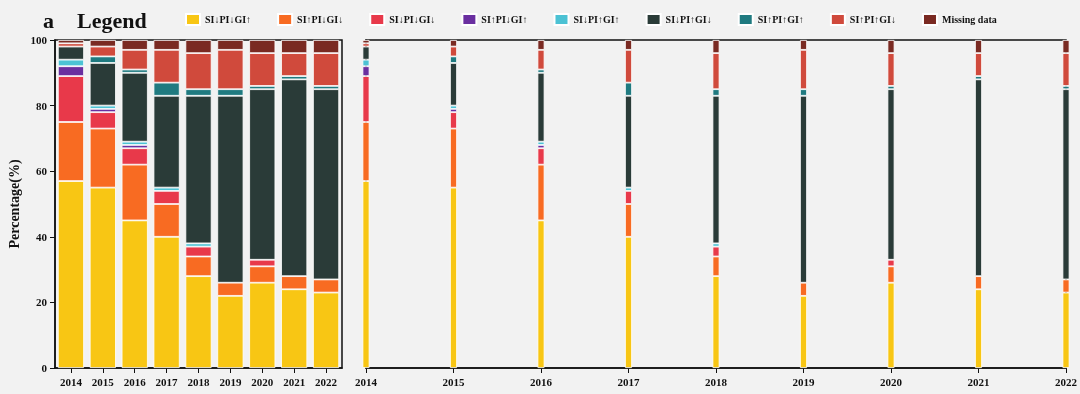  I want to click on y-axis-title: Percentage(%), so click(14, 204).